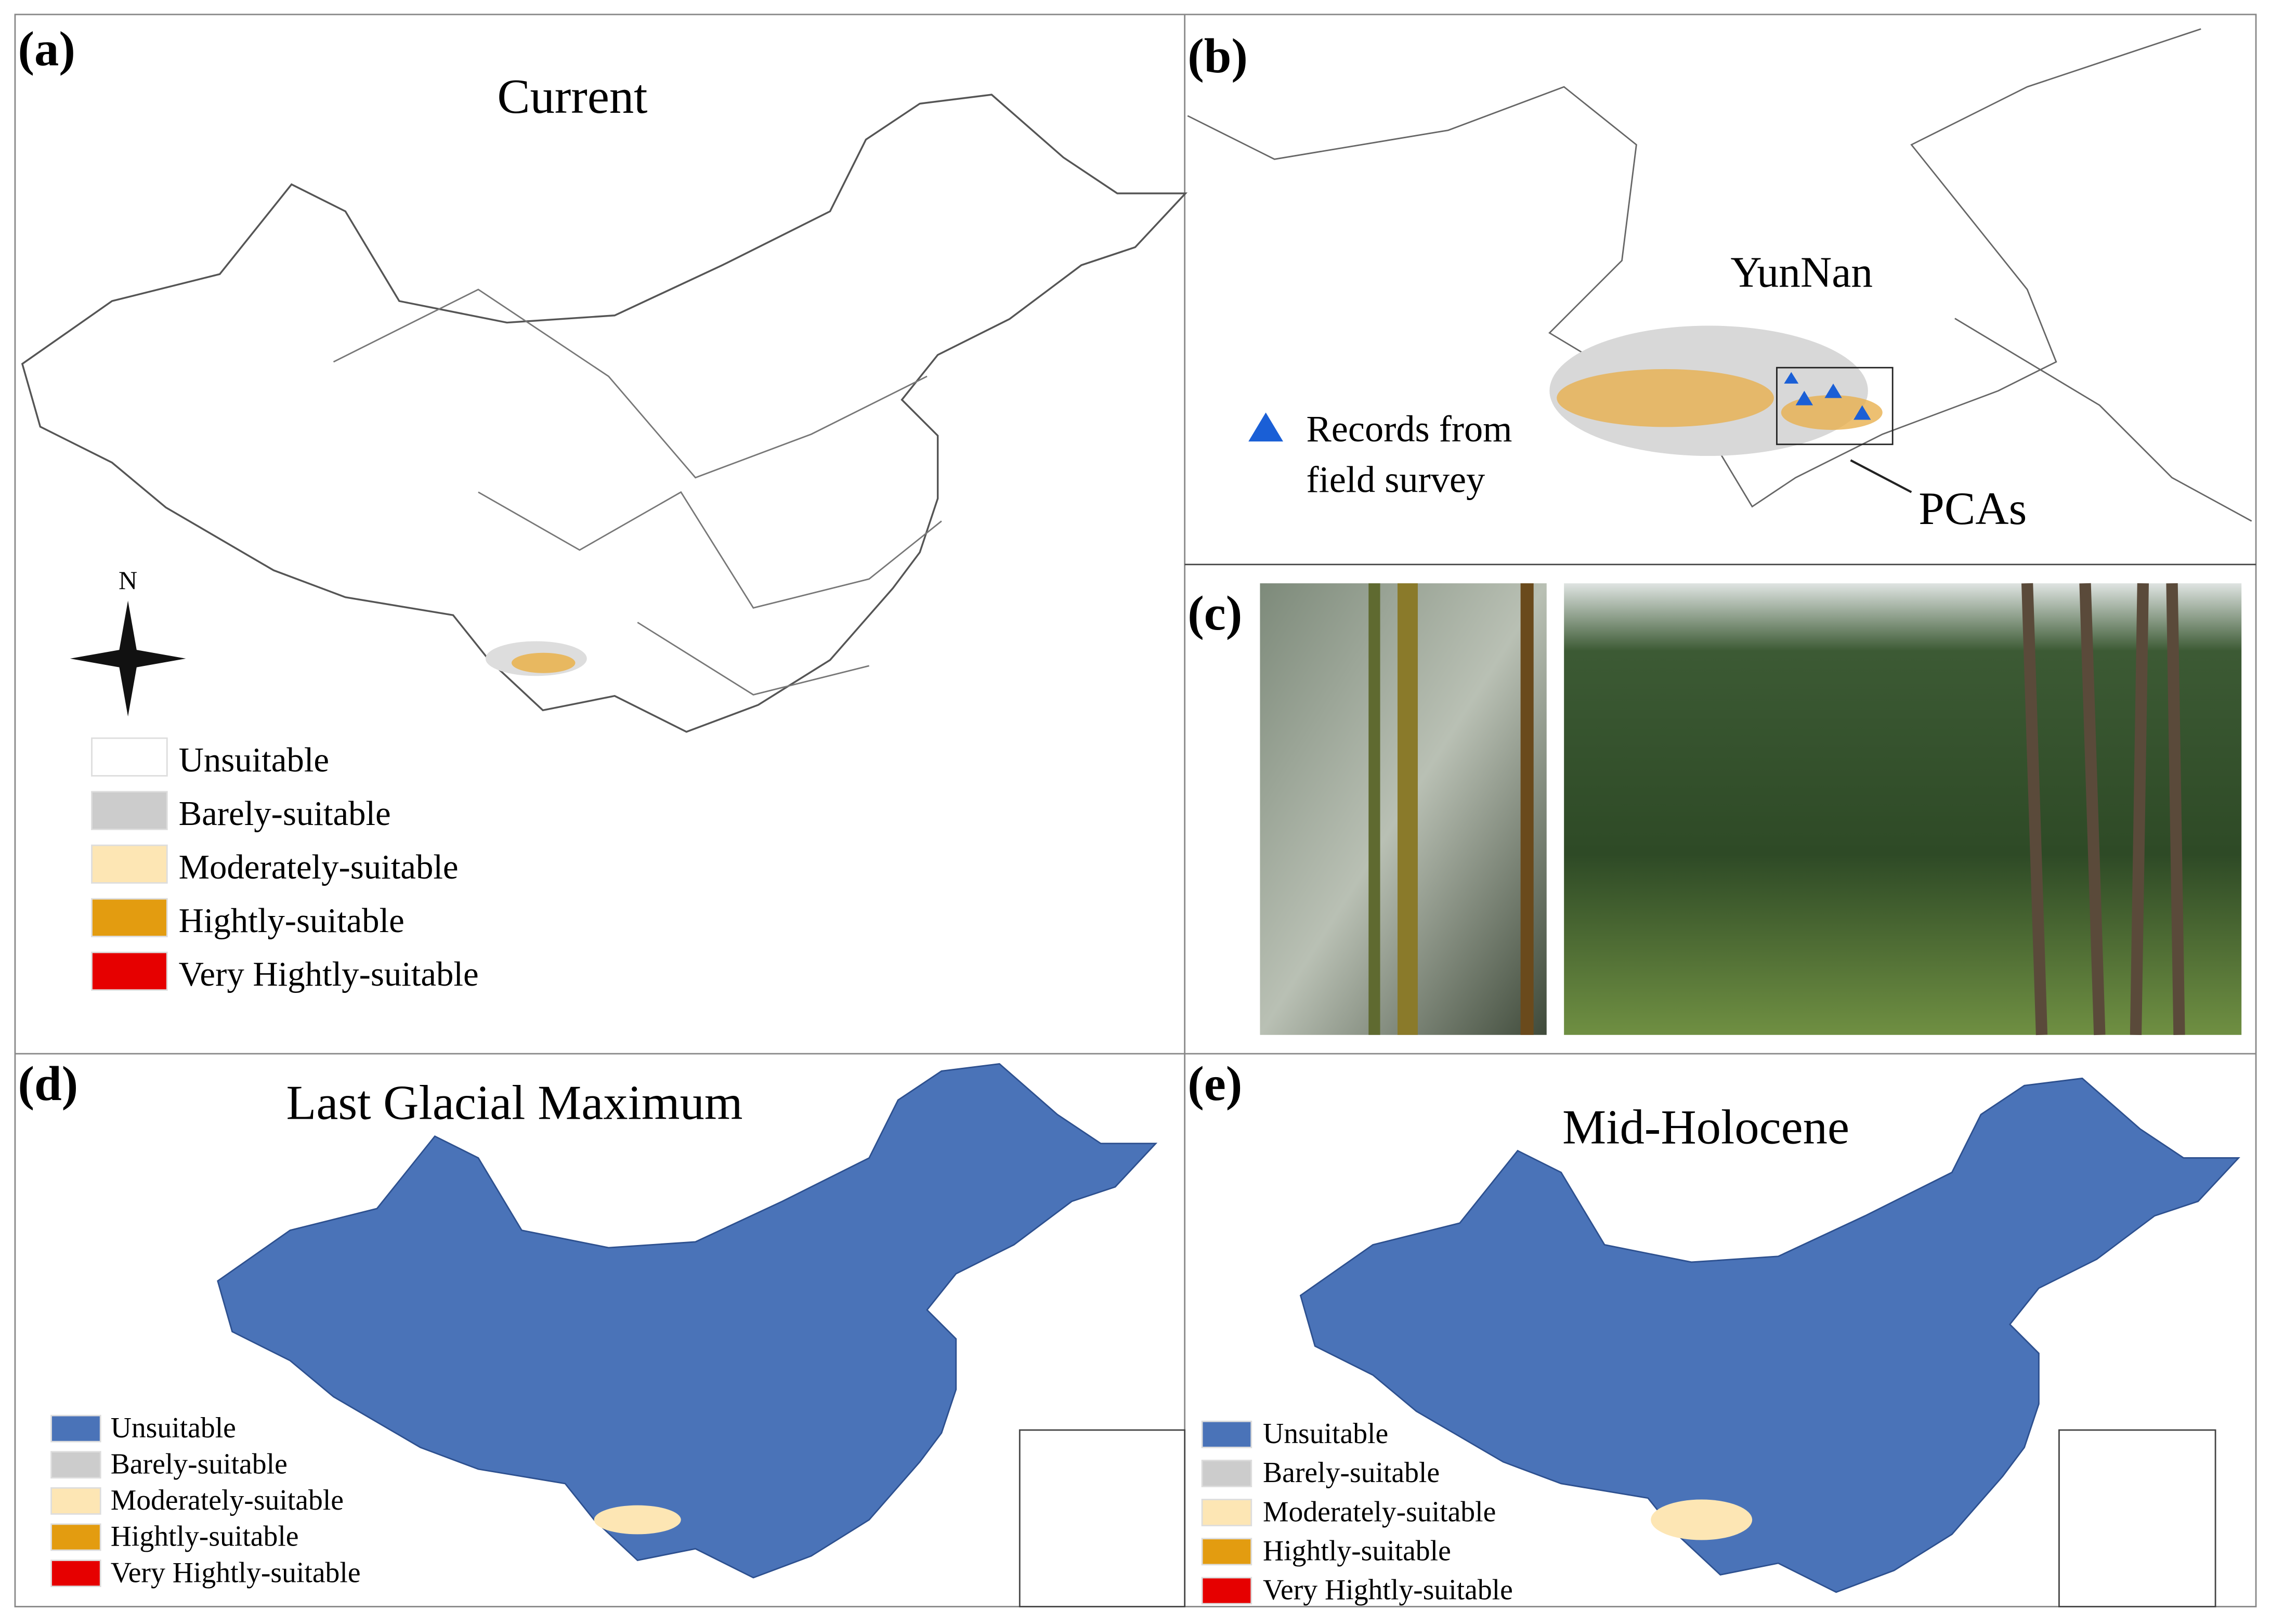 This screenshot has width=2271, height=1624. Describe the element at coordinates (514, 1103) in the screenshot. I see `label: Last Glacial Maximum` at that location.